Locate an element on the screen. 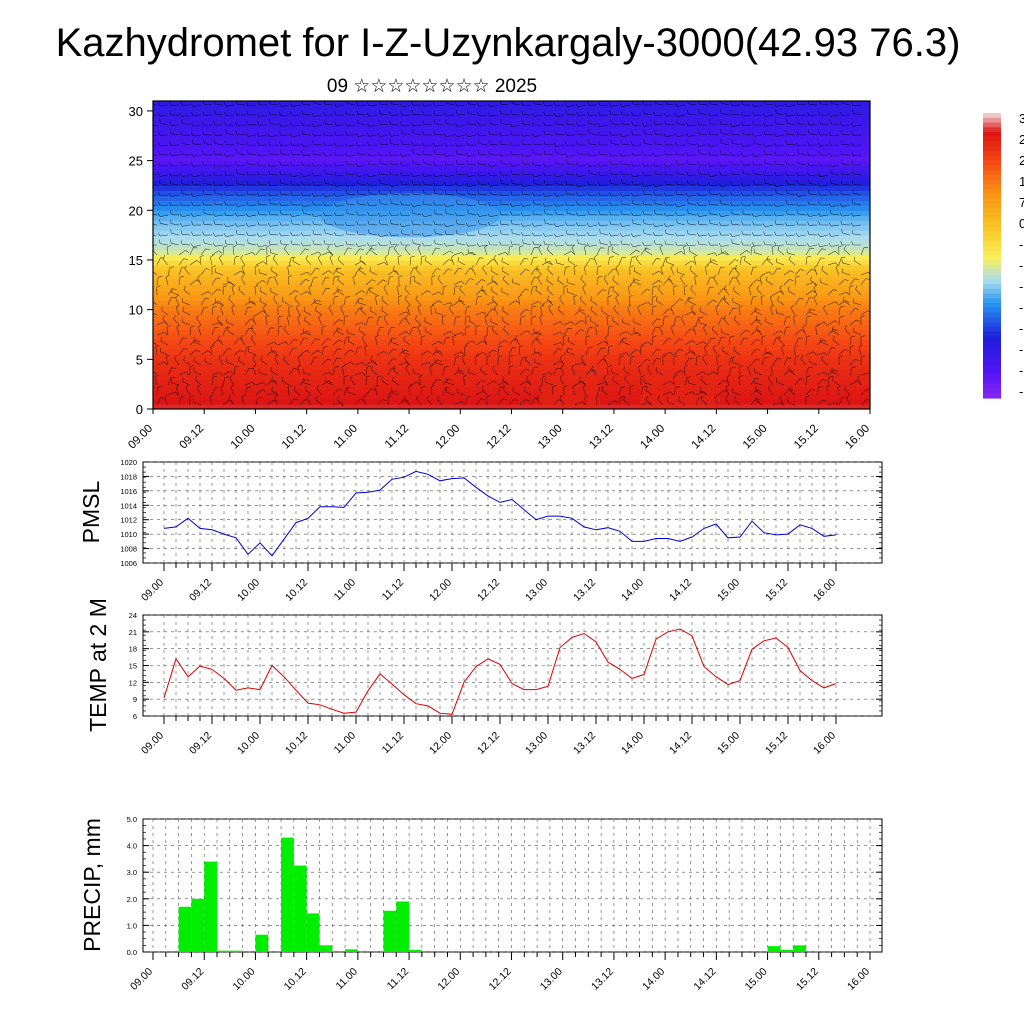  precip-axis-label: PRECIP, mm is located at coordinates (92, 885).